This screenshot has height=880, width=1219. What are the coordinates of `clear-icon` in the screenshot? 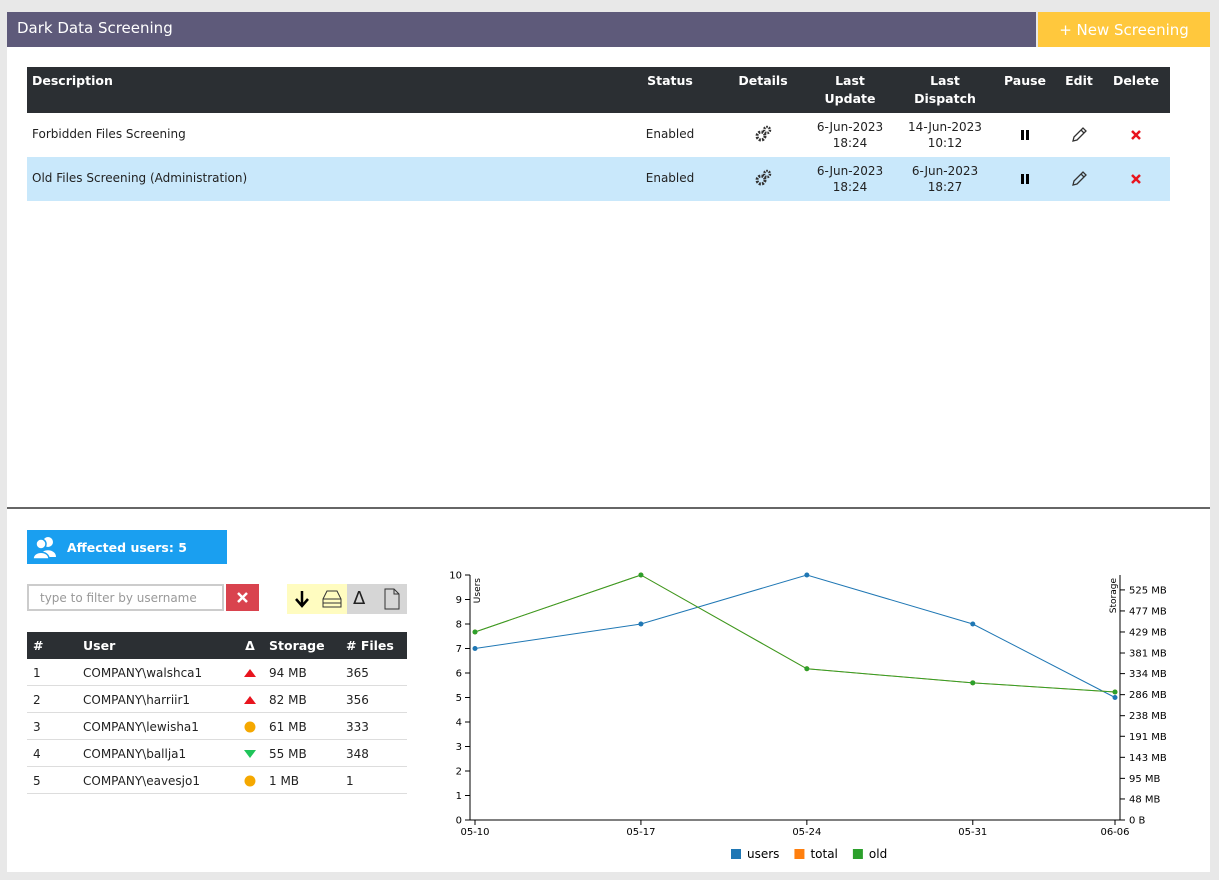 It's located at (242, 597).